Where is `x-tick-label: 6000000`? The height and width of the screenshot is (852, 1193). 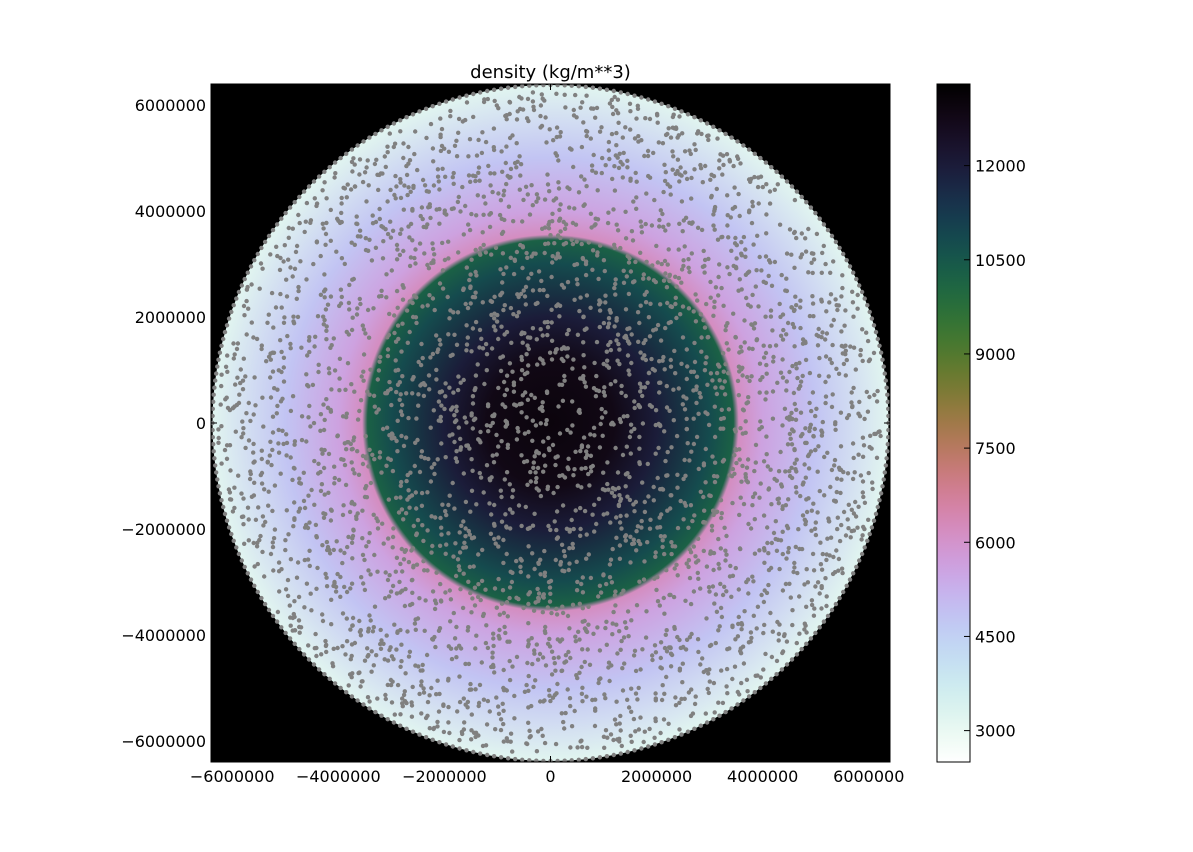 x-tick-label: 6000000 is located at coordinates (868, 776).